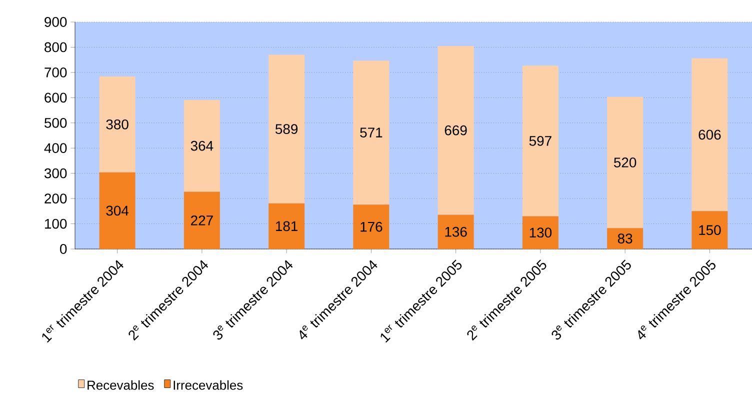 Image resolution: width=752 pixels, height=402 pixels. I want to click on data-label: 181, so click(287, 226).